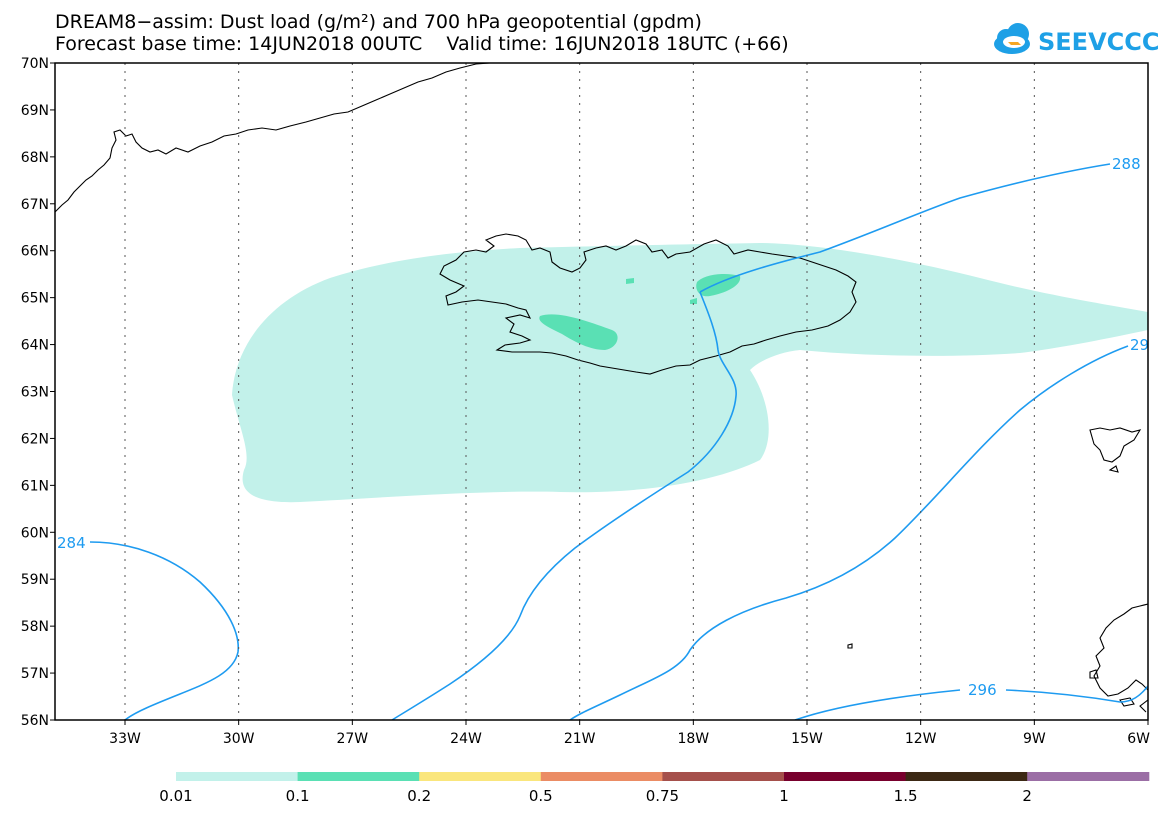 Image resolution: width=1175 pixels, height=815 pixels. I want to click on greenland-coast, so click(273, 138).